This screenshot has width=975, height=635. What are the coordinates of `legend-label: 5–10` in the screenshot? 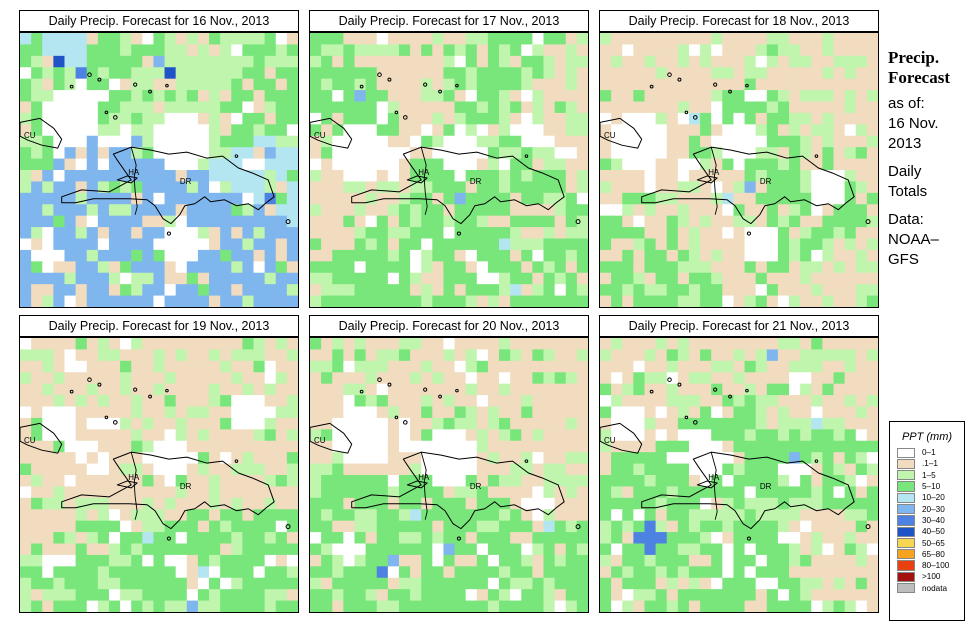 It's located at (931, 487).